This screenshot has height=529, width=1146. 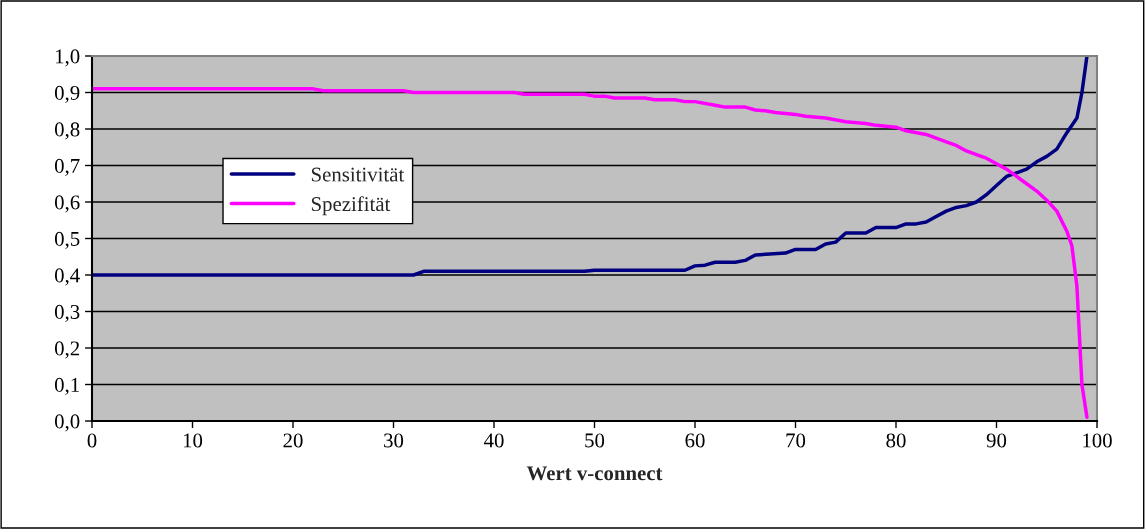 I want to click on x-tick-label: 0, so click(x=92, y=440).